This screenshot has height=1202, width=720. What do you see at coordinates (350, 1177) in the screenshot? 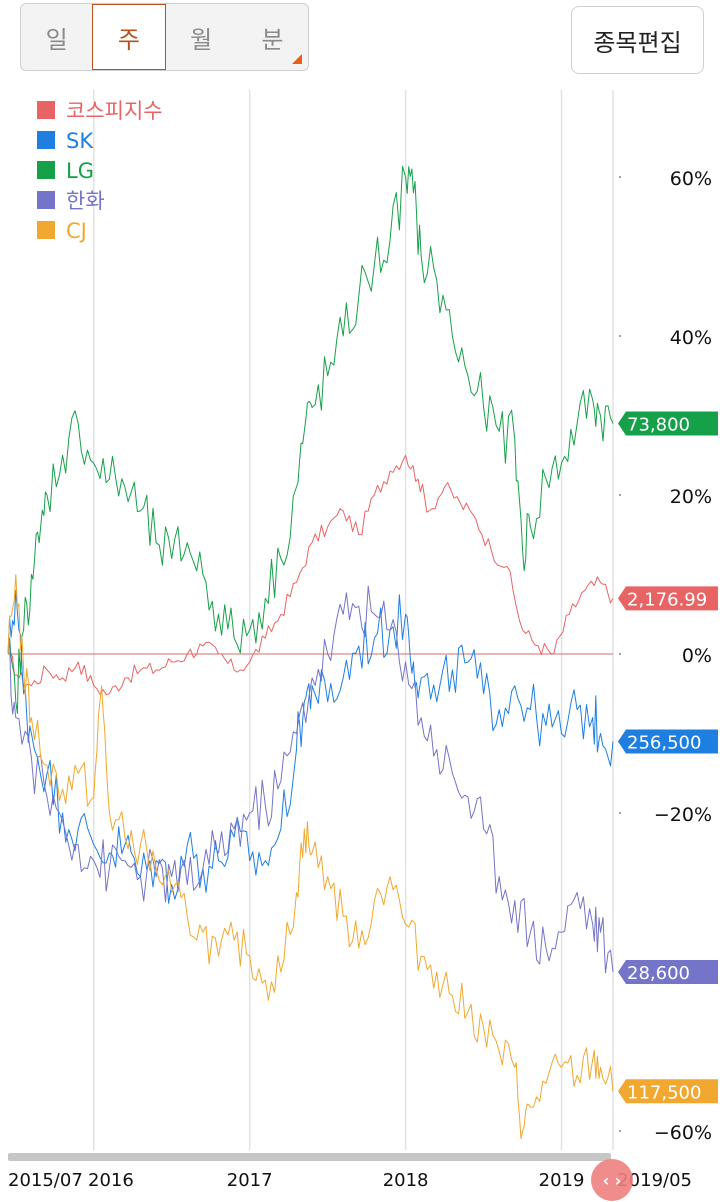
I see `x-axis: 2015/07 2016 2017 2018 2019 2019/05‹ ›` at bounding box center [350, 1177].